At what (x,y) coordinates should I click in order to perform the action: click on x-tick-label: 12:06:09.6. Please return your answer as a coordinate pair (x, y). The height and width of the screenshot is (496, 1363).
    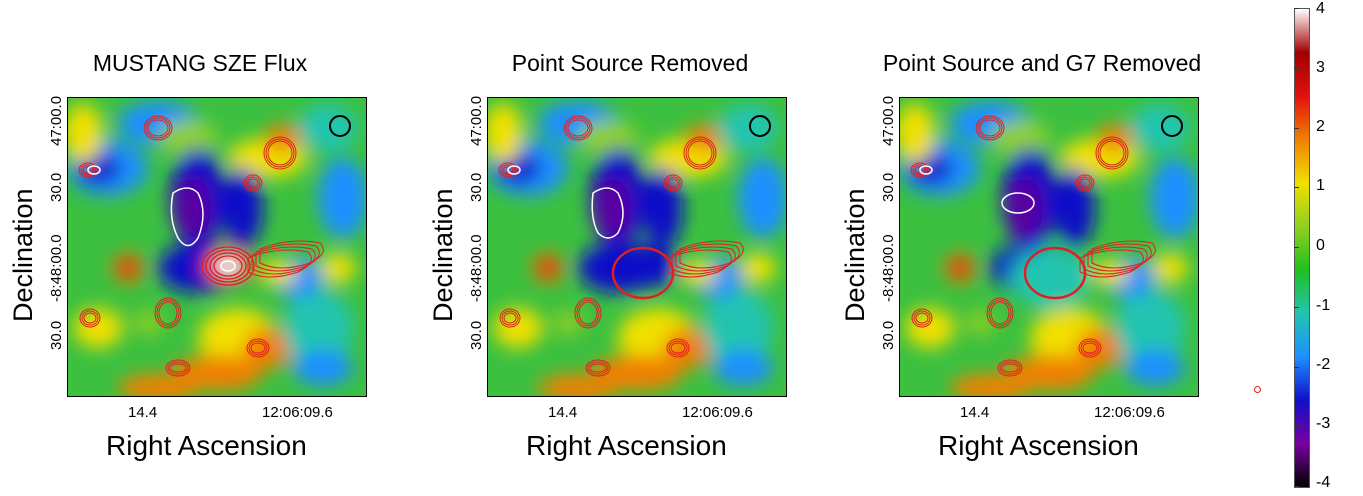
    Looking at the image, I should click on (1129, 412).